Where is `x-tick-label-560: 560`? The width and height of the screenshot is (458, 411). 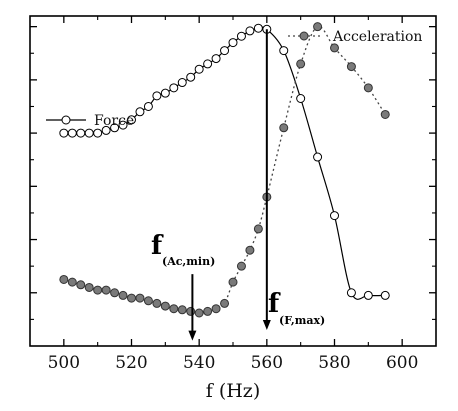
x-tick-label-560: 560 is located at coordinates (267, 363).